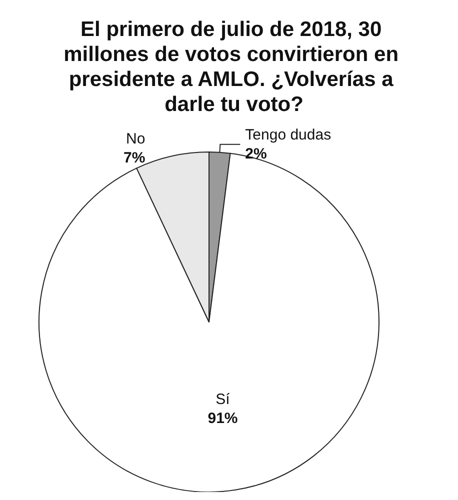  I want to click on data-label: 91%, so click(223, 418).